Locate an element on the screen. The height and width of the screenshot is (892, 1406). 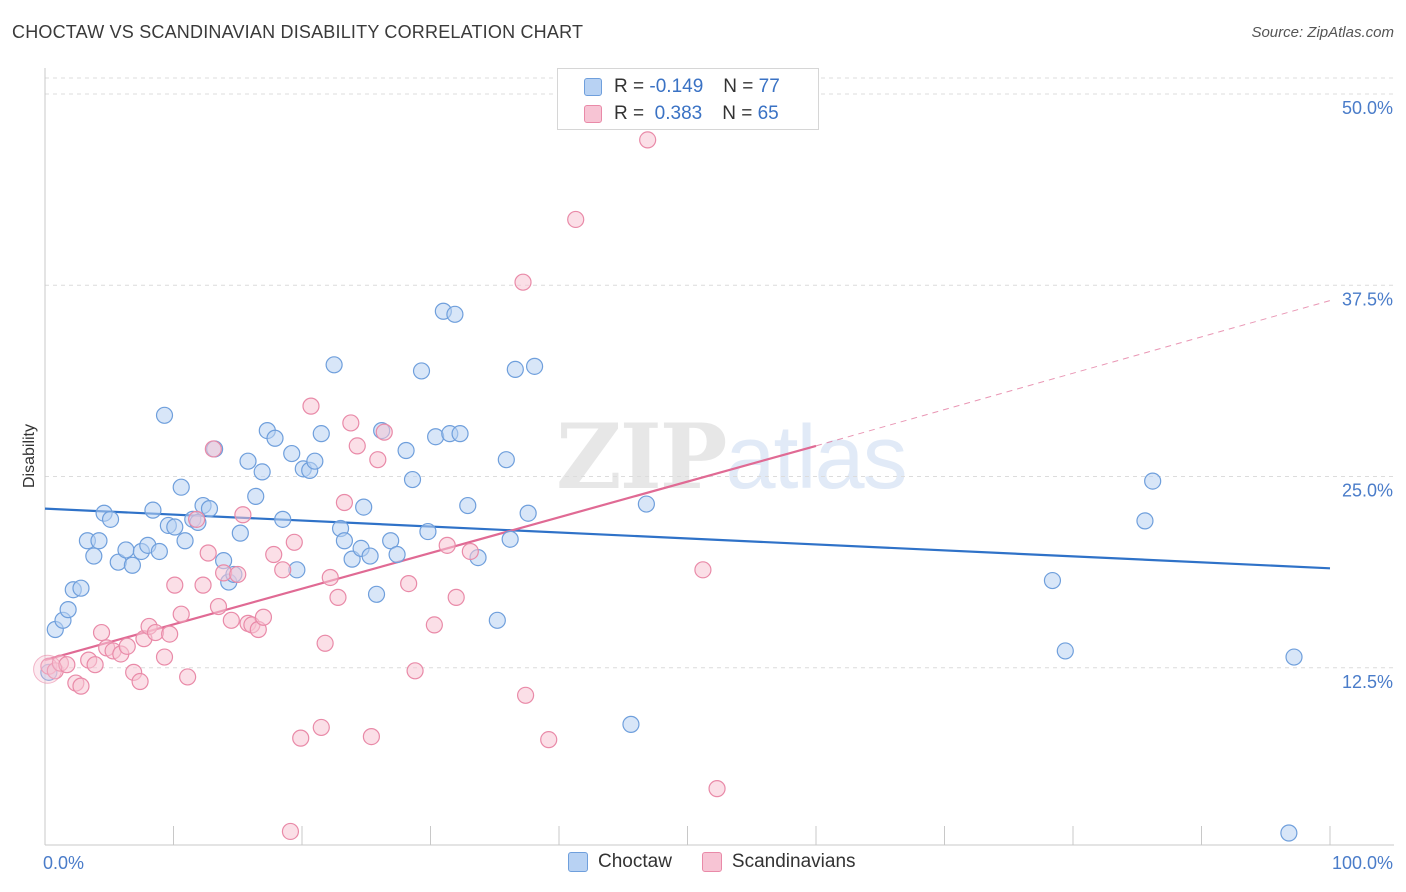
y-tick-label: 25.0% is located at coordinates (1367, 491).